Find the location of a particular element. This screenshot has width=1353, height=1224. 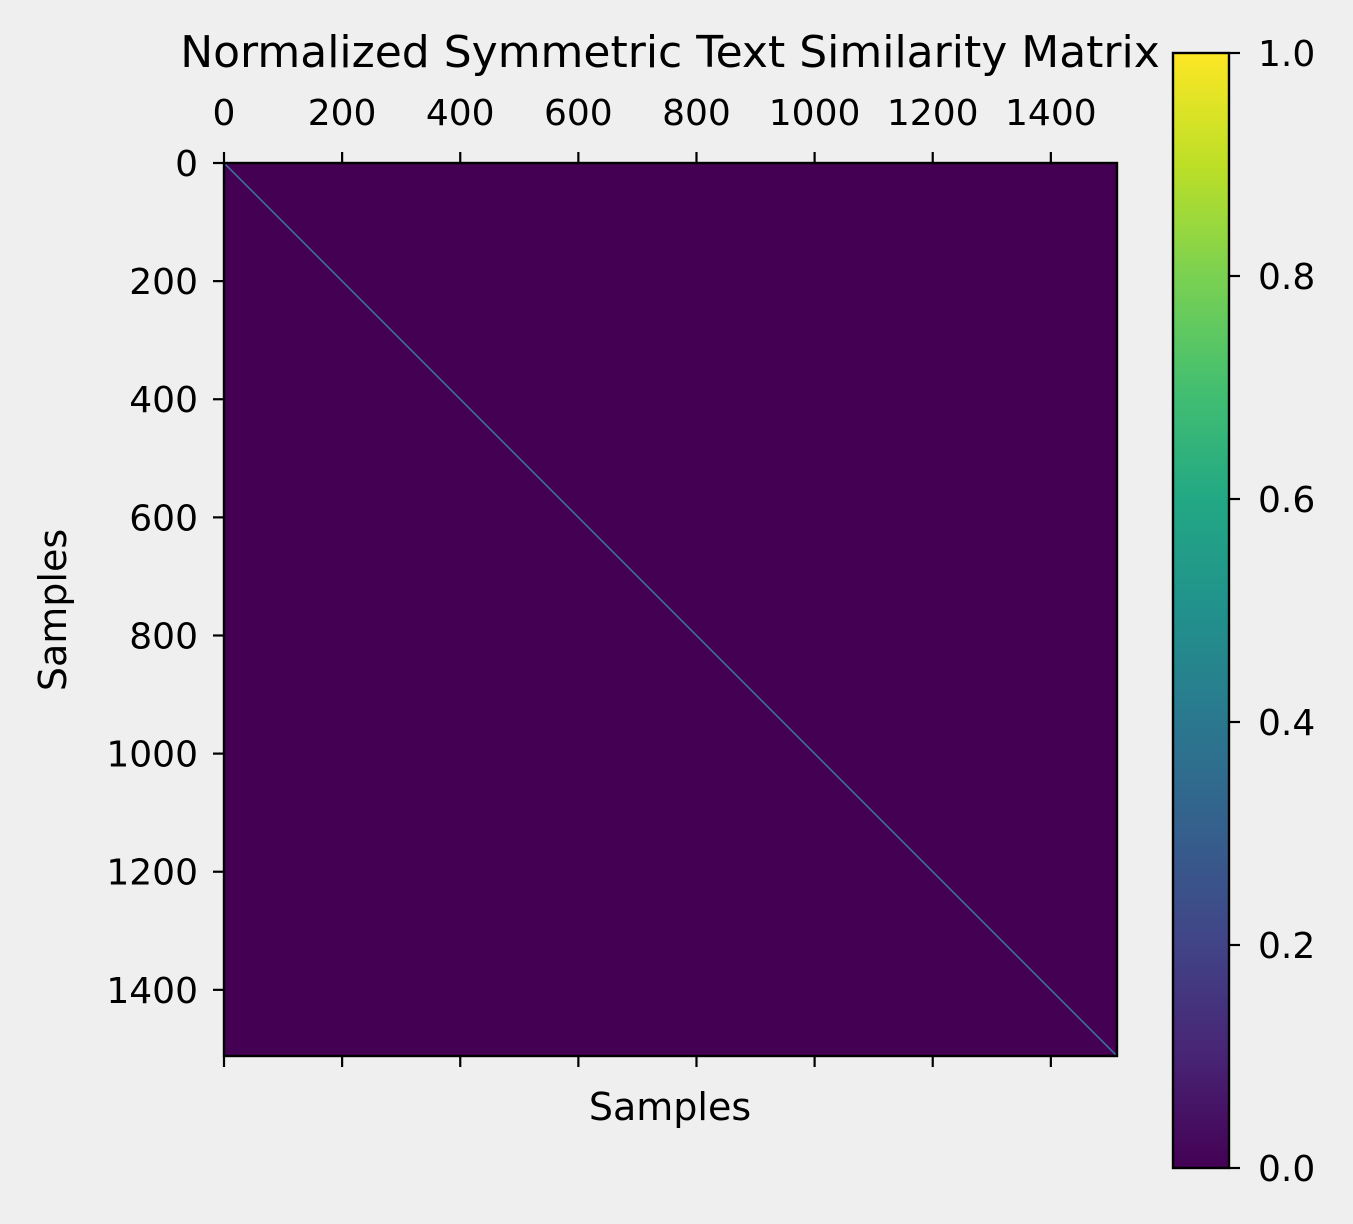

x-tick-label: 800 is located at coordinates (696, 113).